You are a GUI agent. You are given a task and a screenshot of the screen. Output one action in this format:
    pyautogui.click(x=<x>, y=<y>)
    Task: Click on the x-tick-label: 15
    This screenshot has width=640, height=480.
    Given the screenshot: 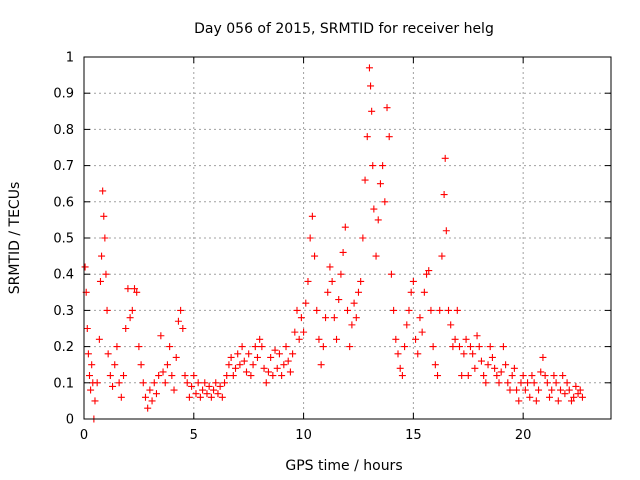 What is the action you would take?
    pyautogui.click(x=413, y=435)
    